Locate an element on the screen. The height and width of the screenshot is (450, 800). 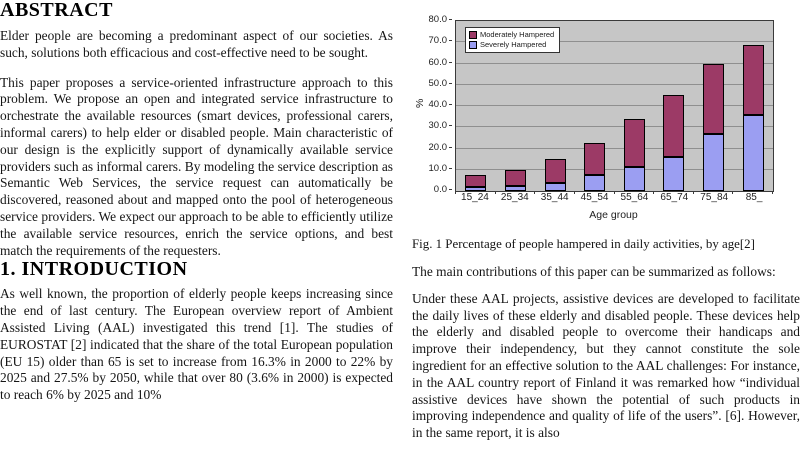
x-tick-label: 15_24 is located at coordinates (475, 197).